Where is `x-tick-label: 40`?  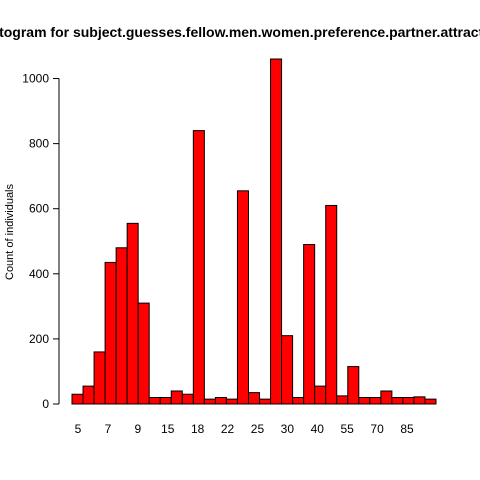 x-tick-label: 40 is located at coordinates (318, 429).